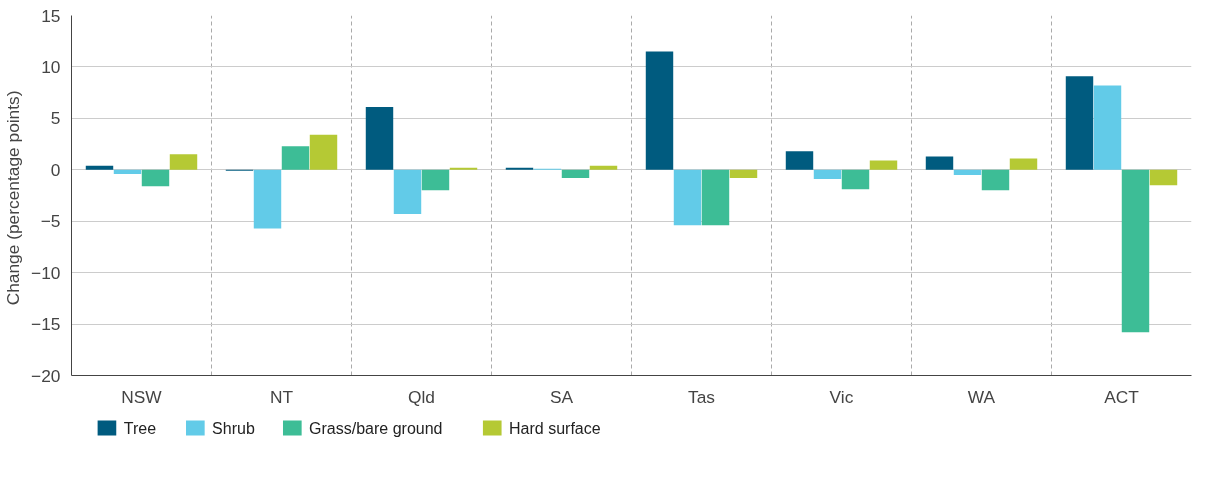  I want to click on x-tick-label: Vic, so click(841, 396).